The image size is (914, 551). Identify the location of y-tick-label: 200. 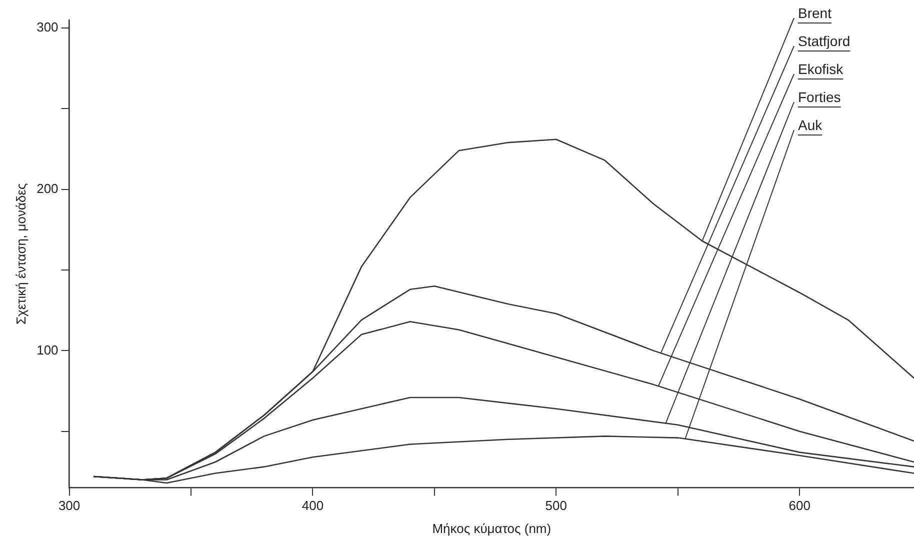
(47, 188).